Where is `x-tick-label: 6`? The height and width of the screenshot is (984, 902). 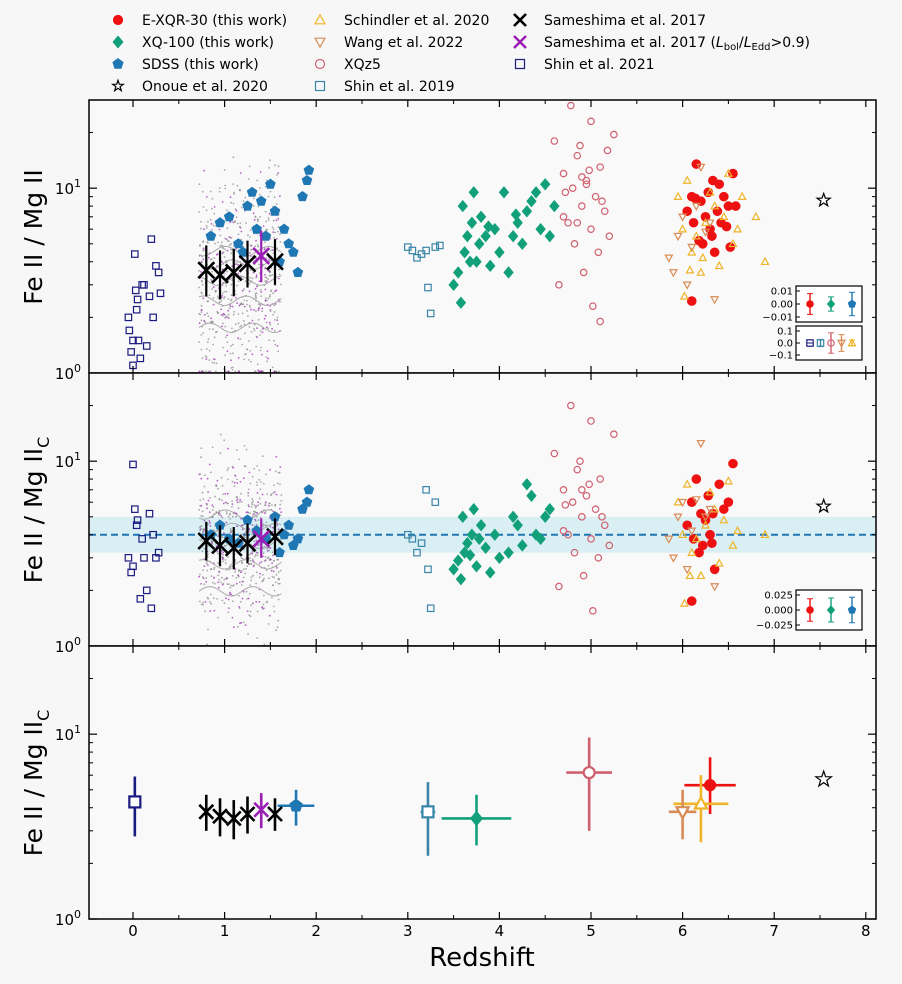
x-tick-label: 6 is located at coordinates (683, 931).